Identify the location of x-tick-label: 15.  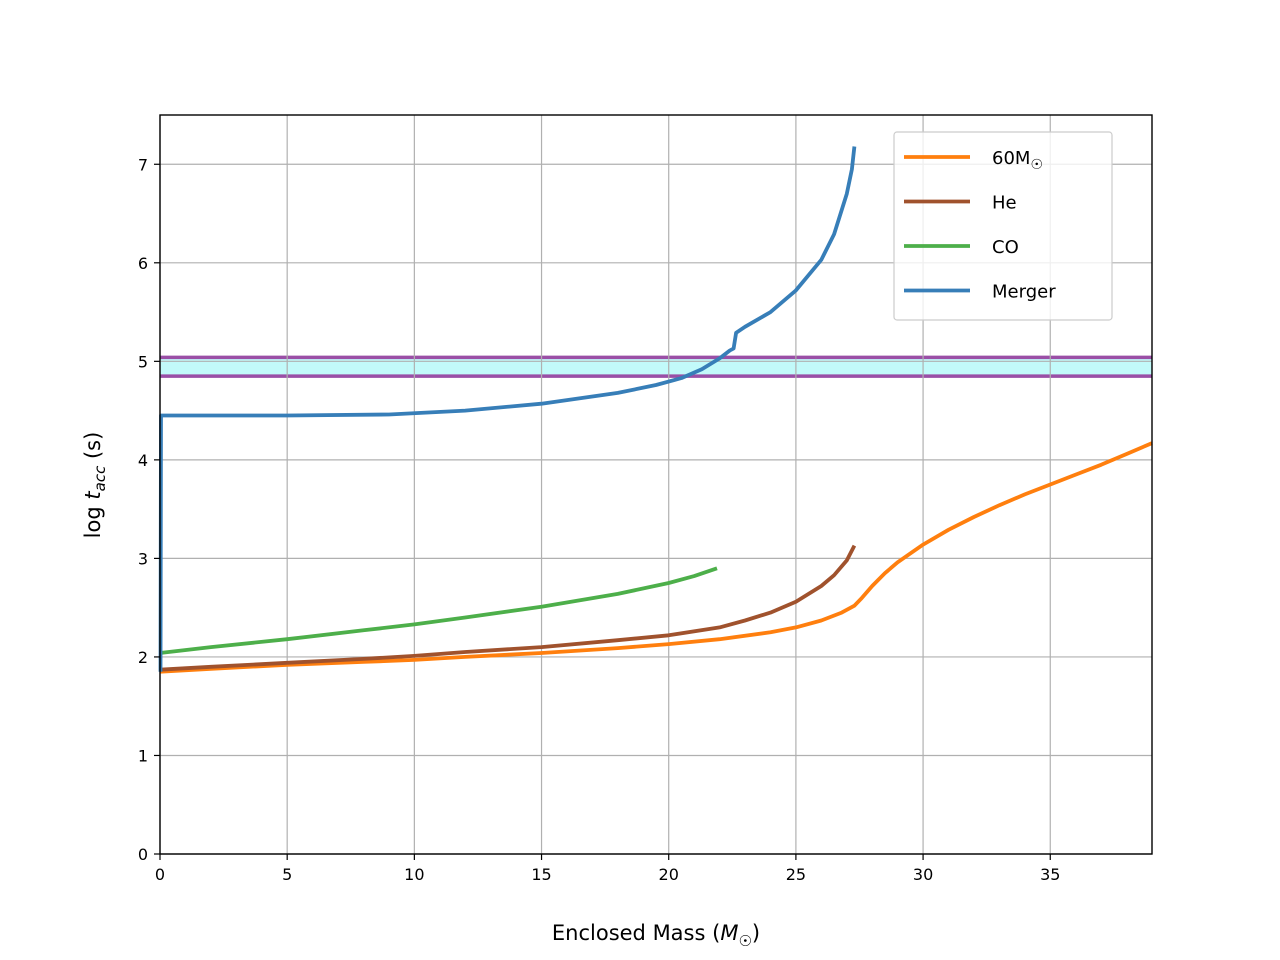
(541, 874).